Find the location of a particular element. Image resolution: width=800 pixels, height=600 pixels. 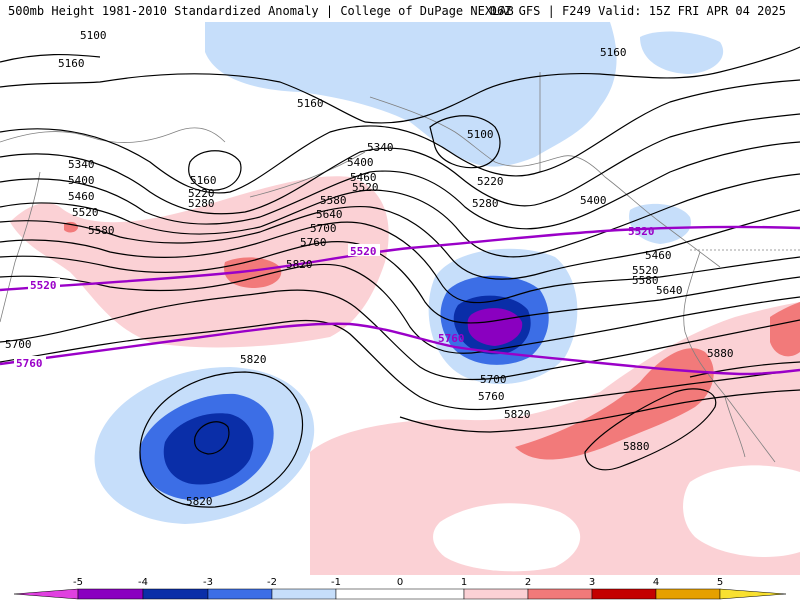

contour-low-inner is located at coordinates (211, 438).